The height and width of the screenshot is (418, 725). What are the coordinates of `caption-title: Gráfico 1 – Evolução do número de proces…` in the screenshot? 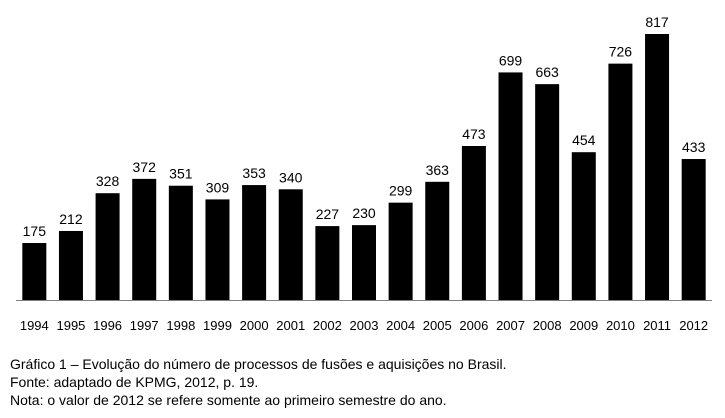 It's located at (258, 364).